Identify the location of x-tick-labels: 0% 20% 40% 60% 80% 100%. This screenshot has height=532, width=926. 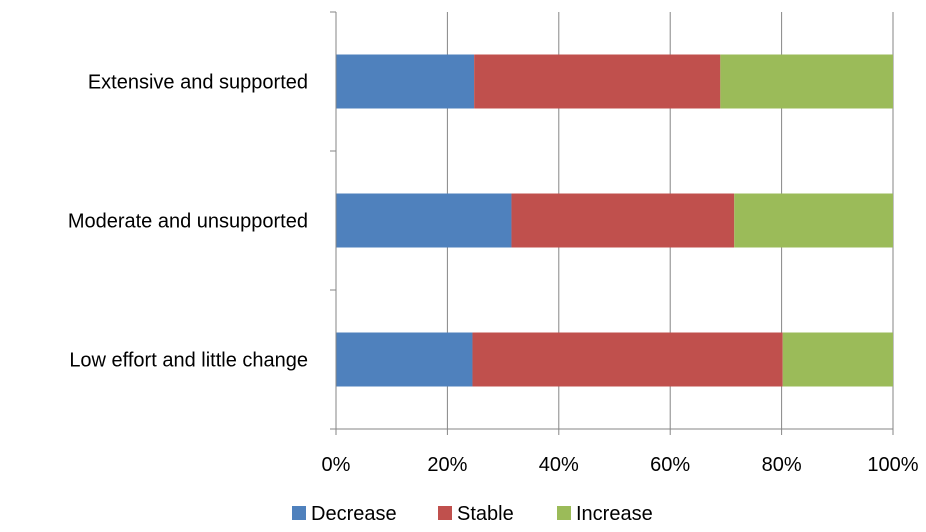
(620, 465).